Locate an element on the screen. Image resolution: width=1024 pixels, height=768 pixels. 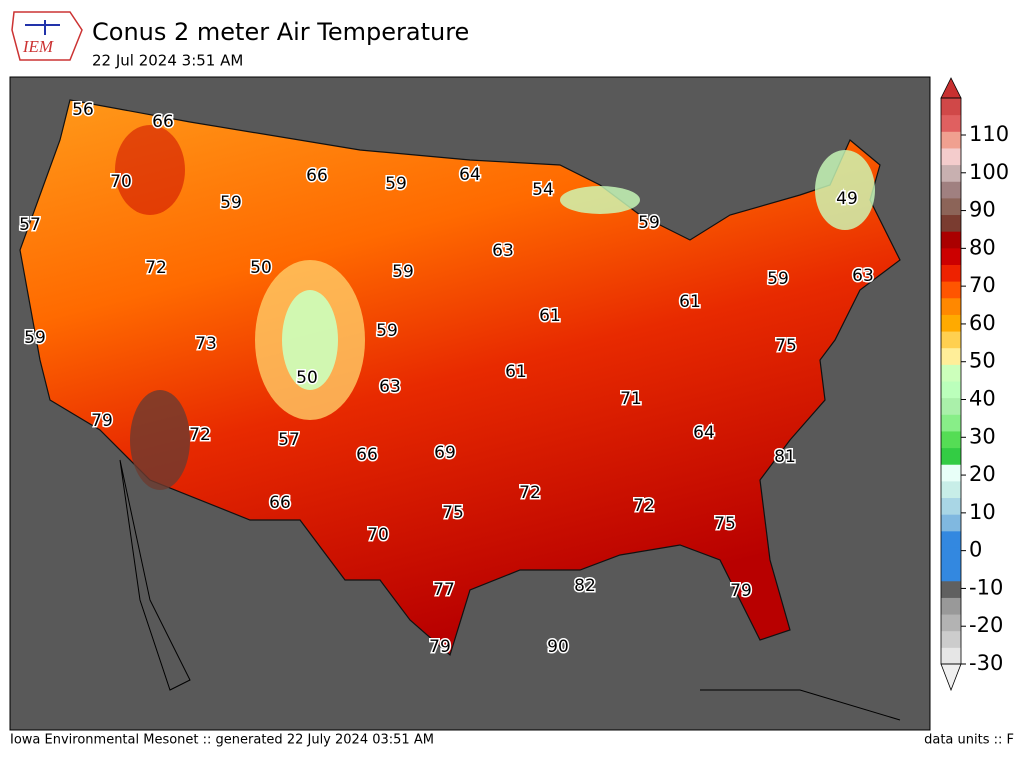
colorbar-frame is located at coordinates (951, 381).